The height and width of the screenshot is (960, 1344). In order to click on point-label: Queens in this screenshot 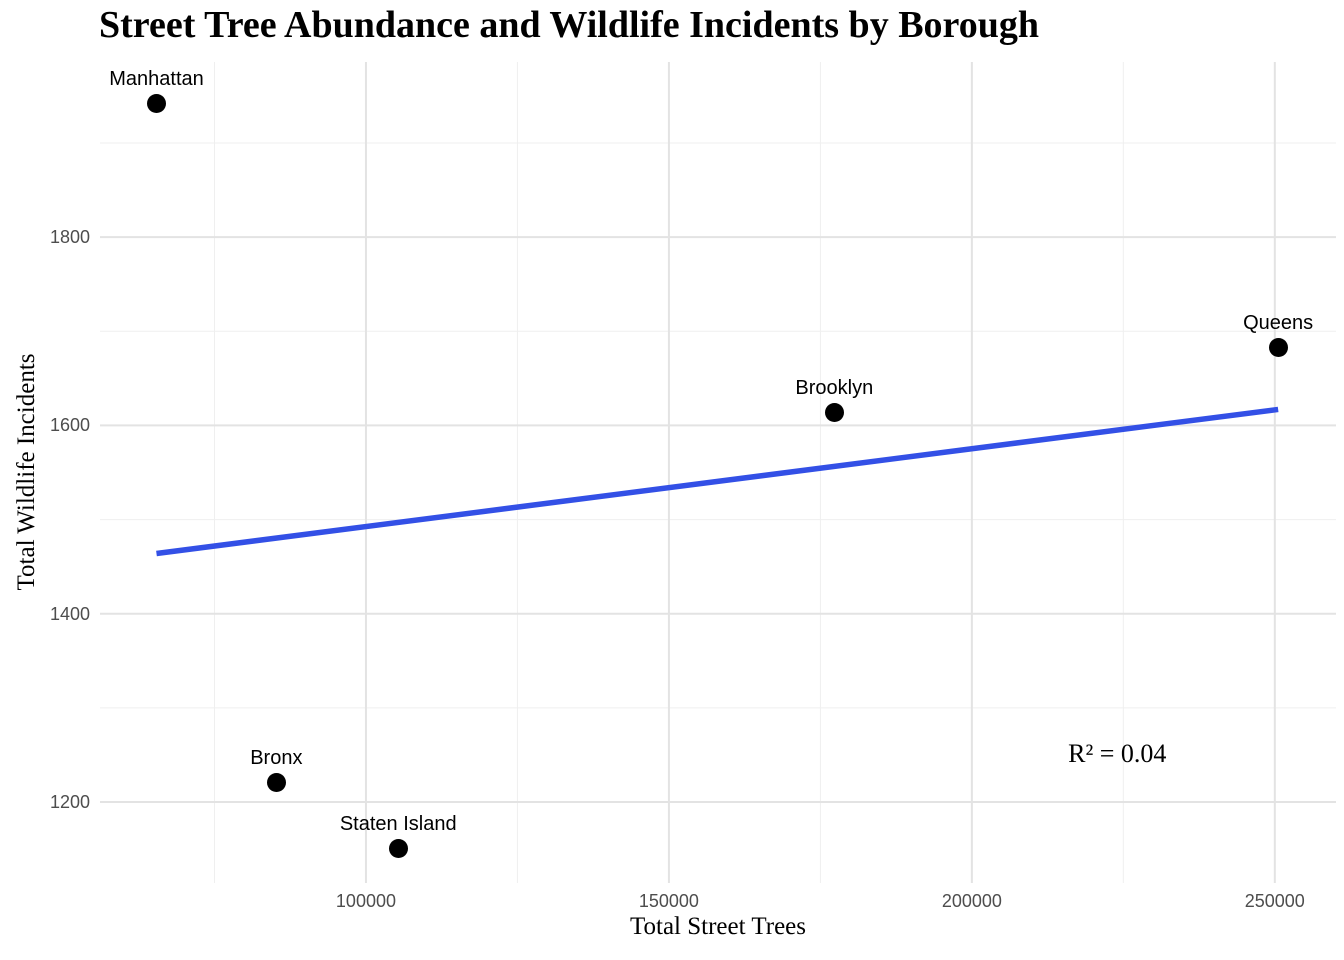, I will do `click(1278, 323)`.